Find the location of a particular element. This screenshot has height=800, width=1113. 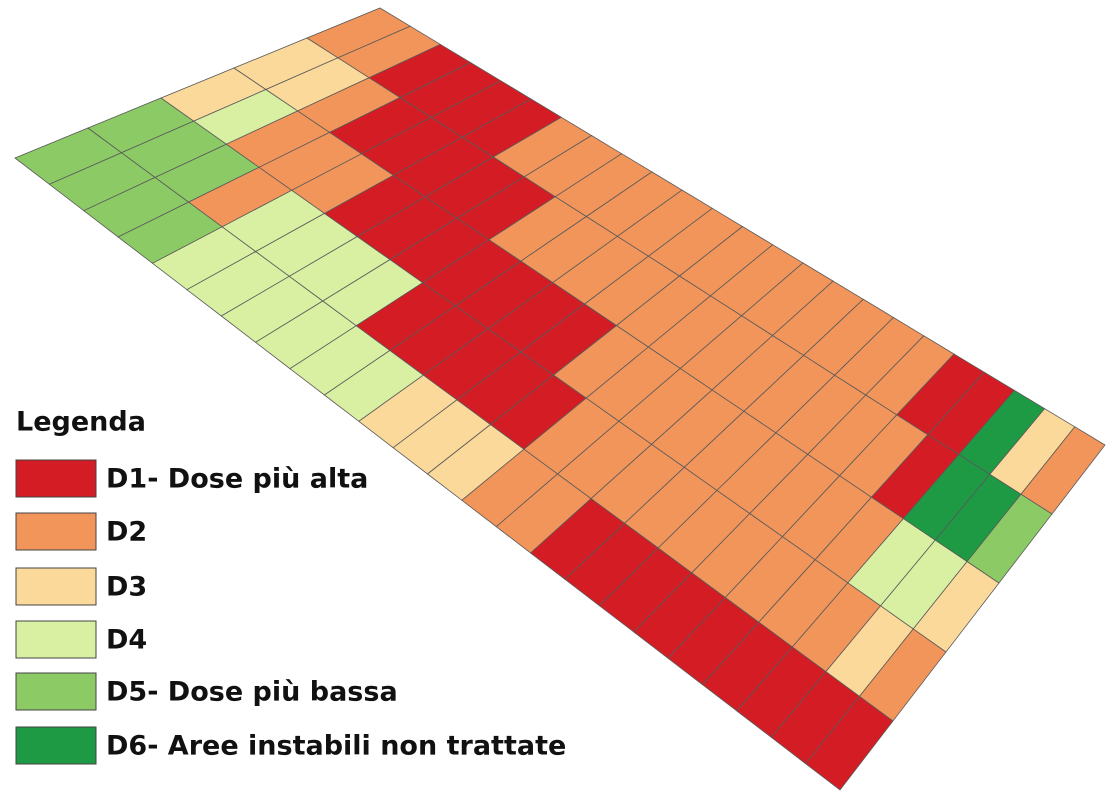

legend-label: D2 is located at coordinates (126, 532).